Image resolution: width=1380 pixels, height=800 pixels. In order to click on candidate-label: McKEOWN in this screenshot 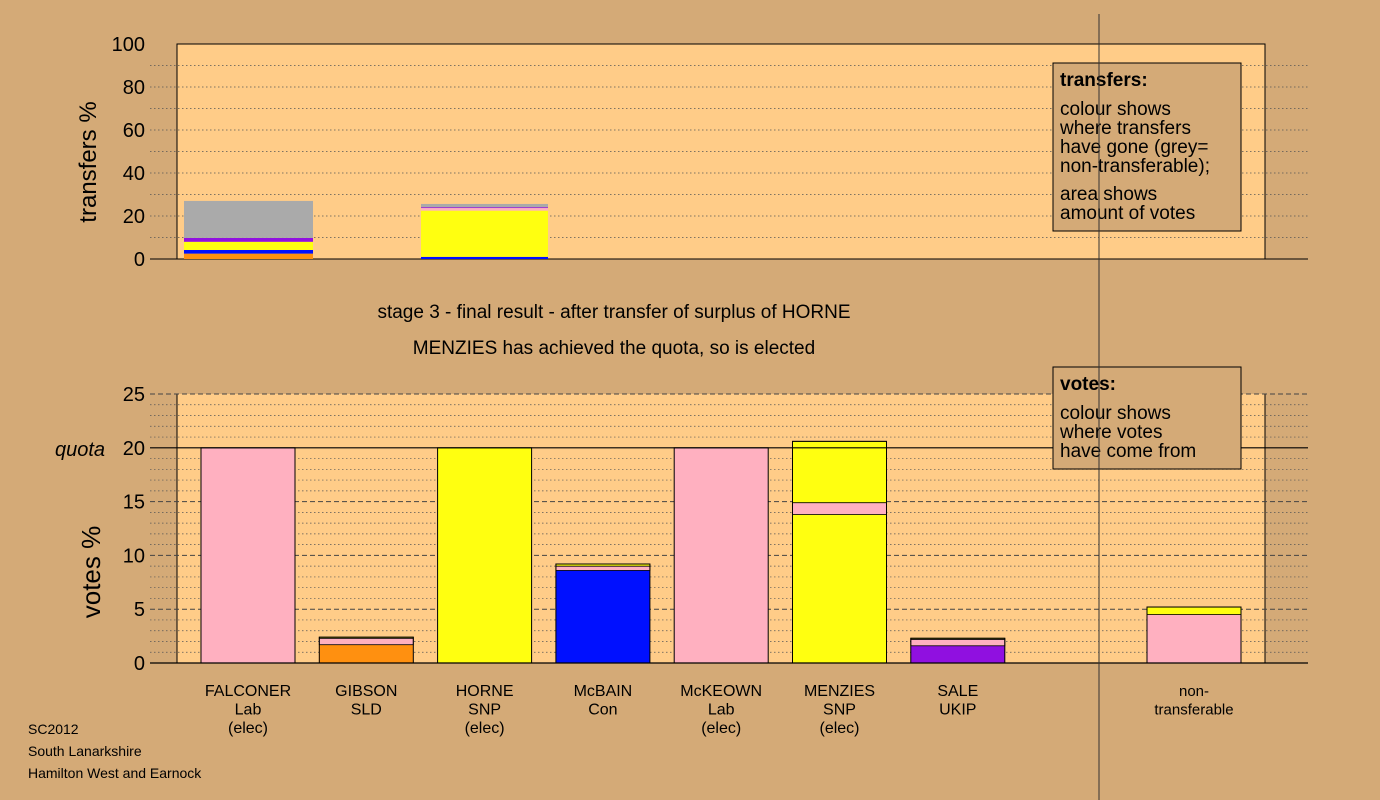, I will do `click(721, 691)`.